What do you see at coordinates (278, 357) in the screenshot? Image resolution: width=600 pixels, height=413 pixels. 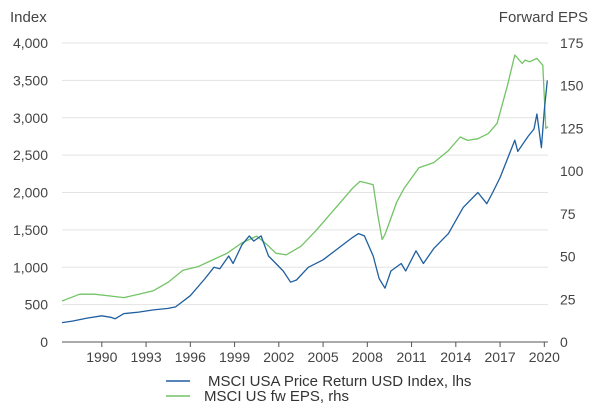 I see `x-tick-label: 2002` at bounding box center [278, 357].